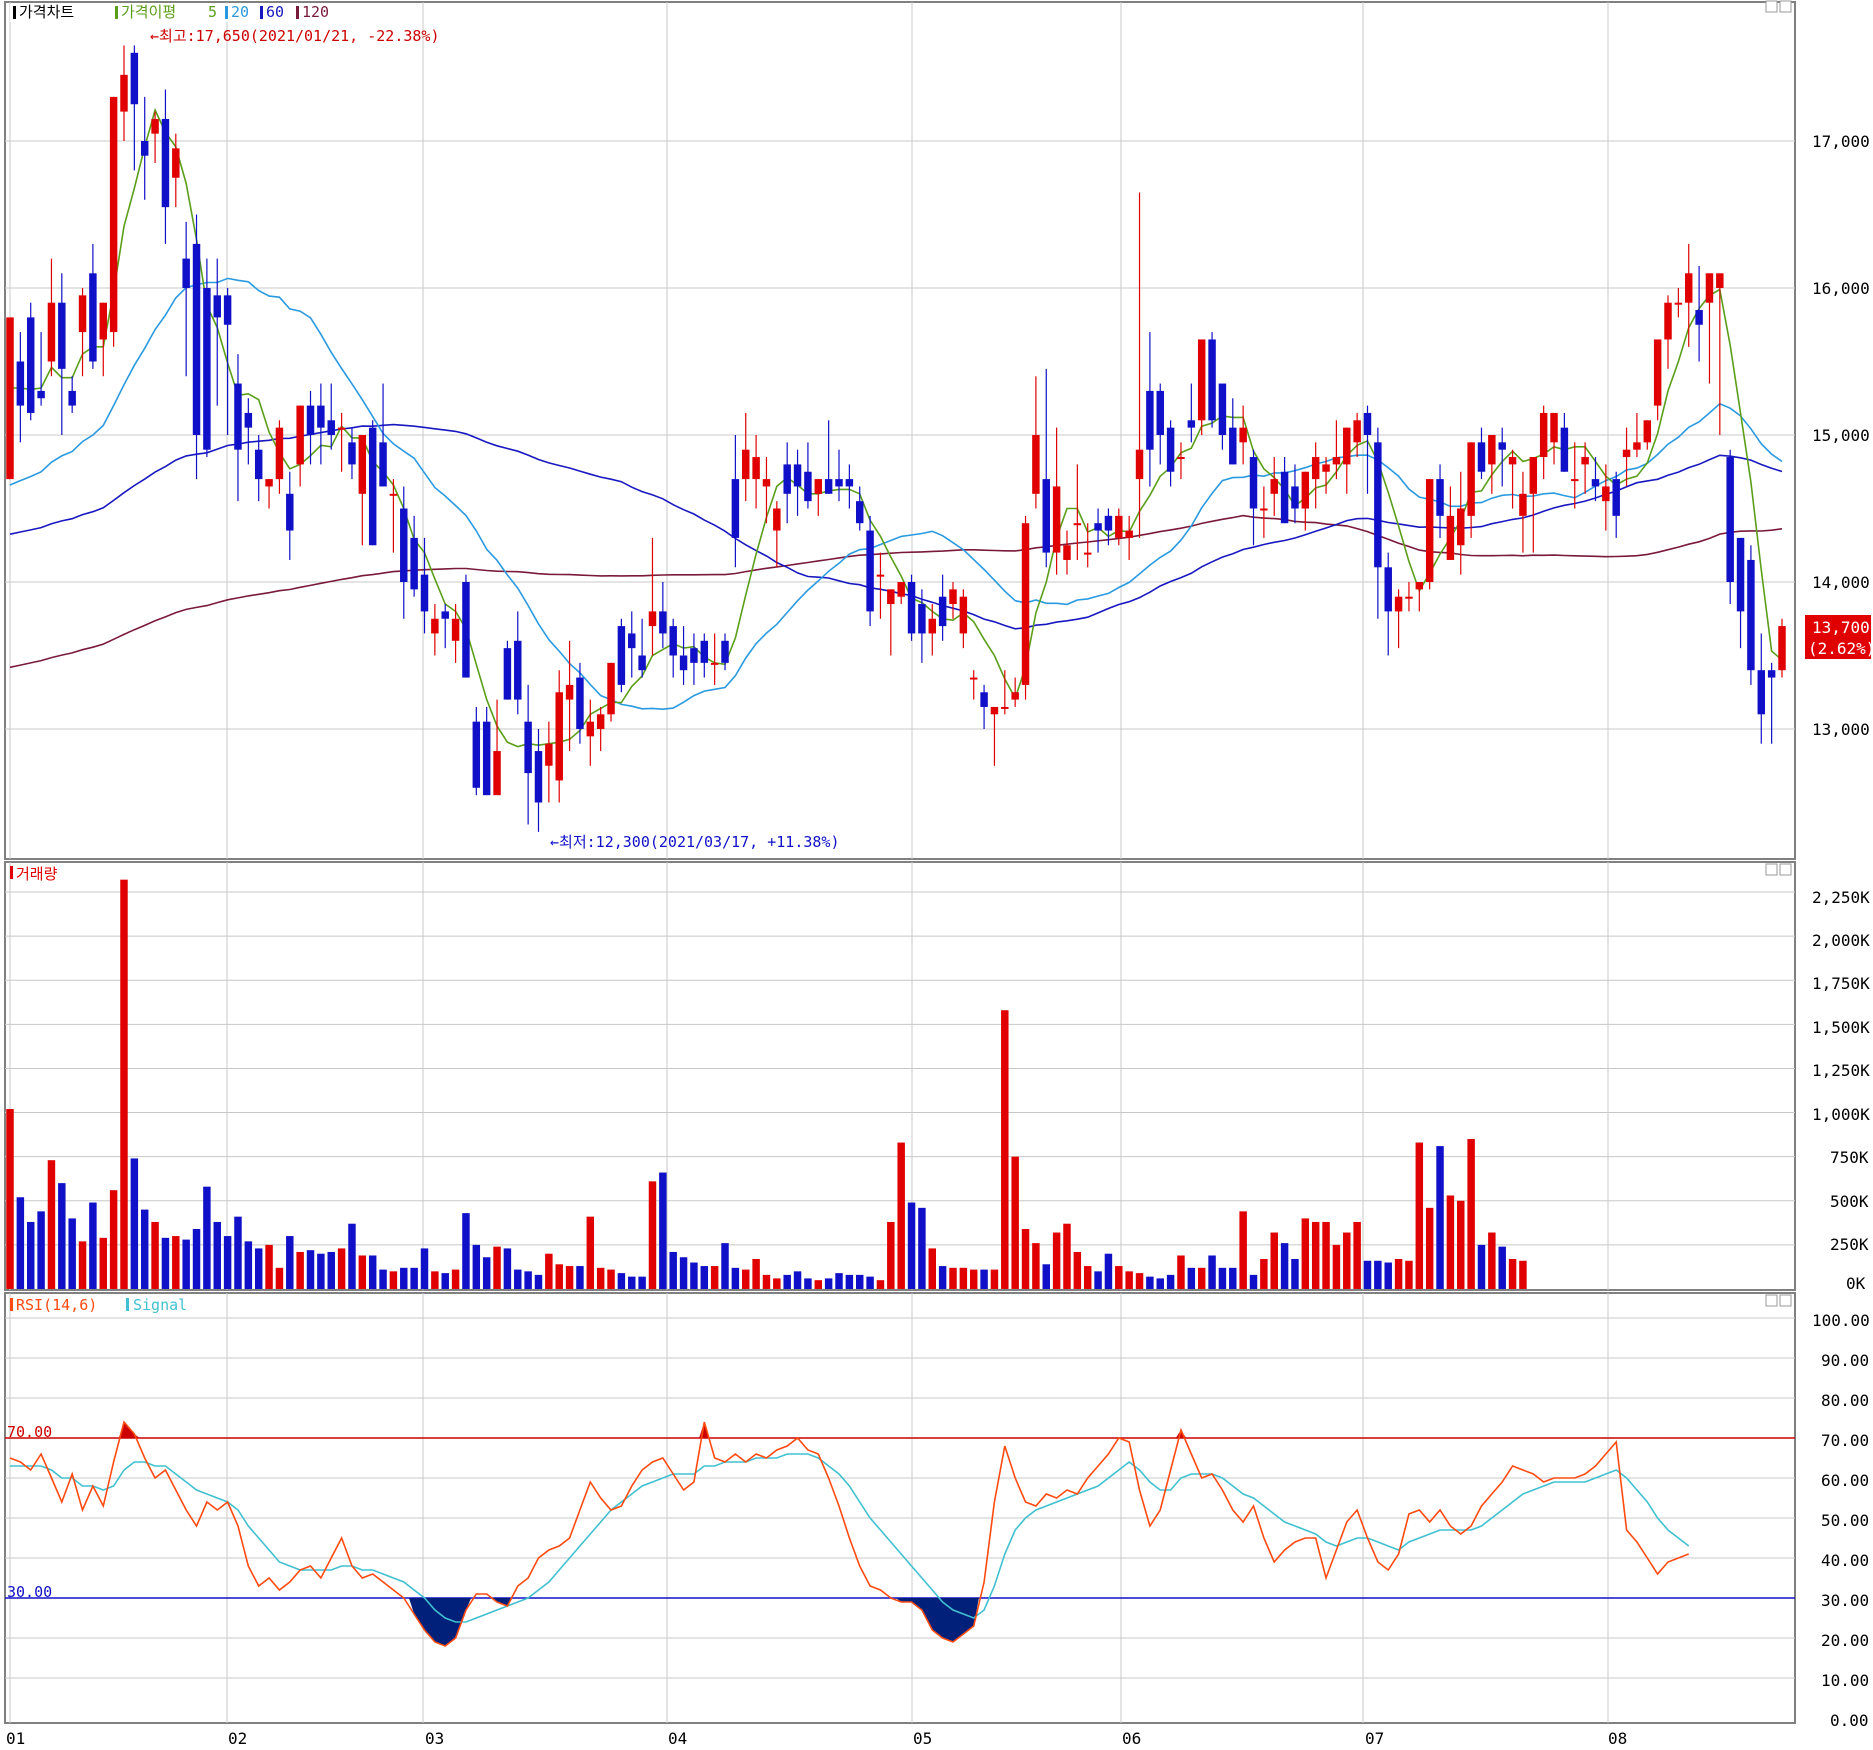 The height and width of the screenshot is (1750, 1873). What do you see at coordinates (896, 526) in the screenshot?
I see `ma60-line` at bounding box center [896, 526].